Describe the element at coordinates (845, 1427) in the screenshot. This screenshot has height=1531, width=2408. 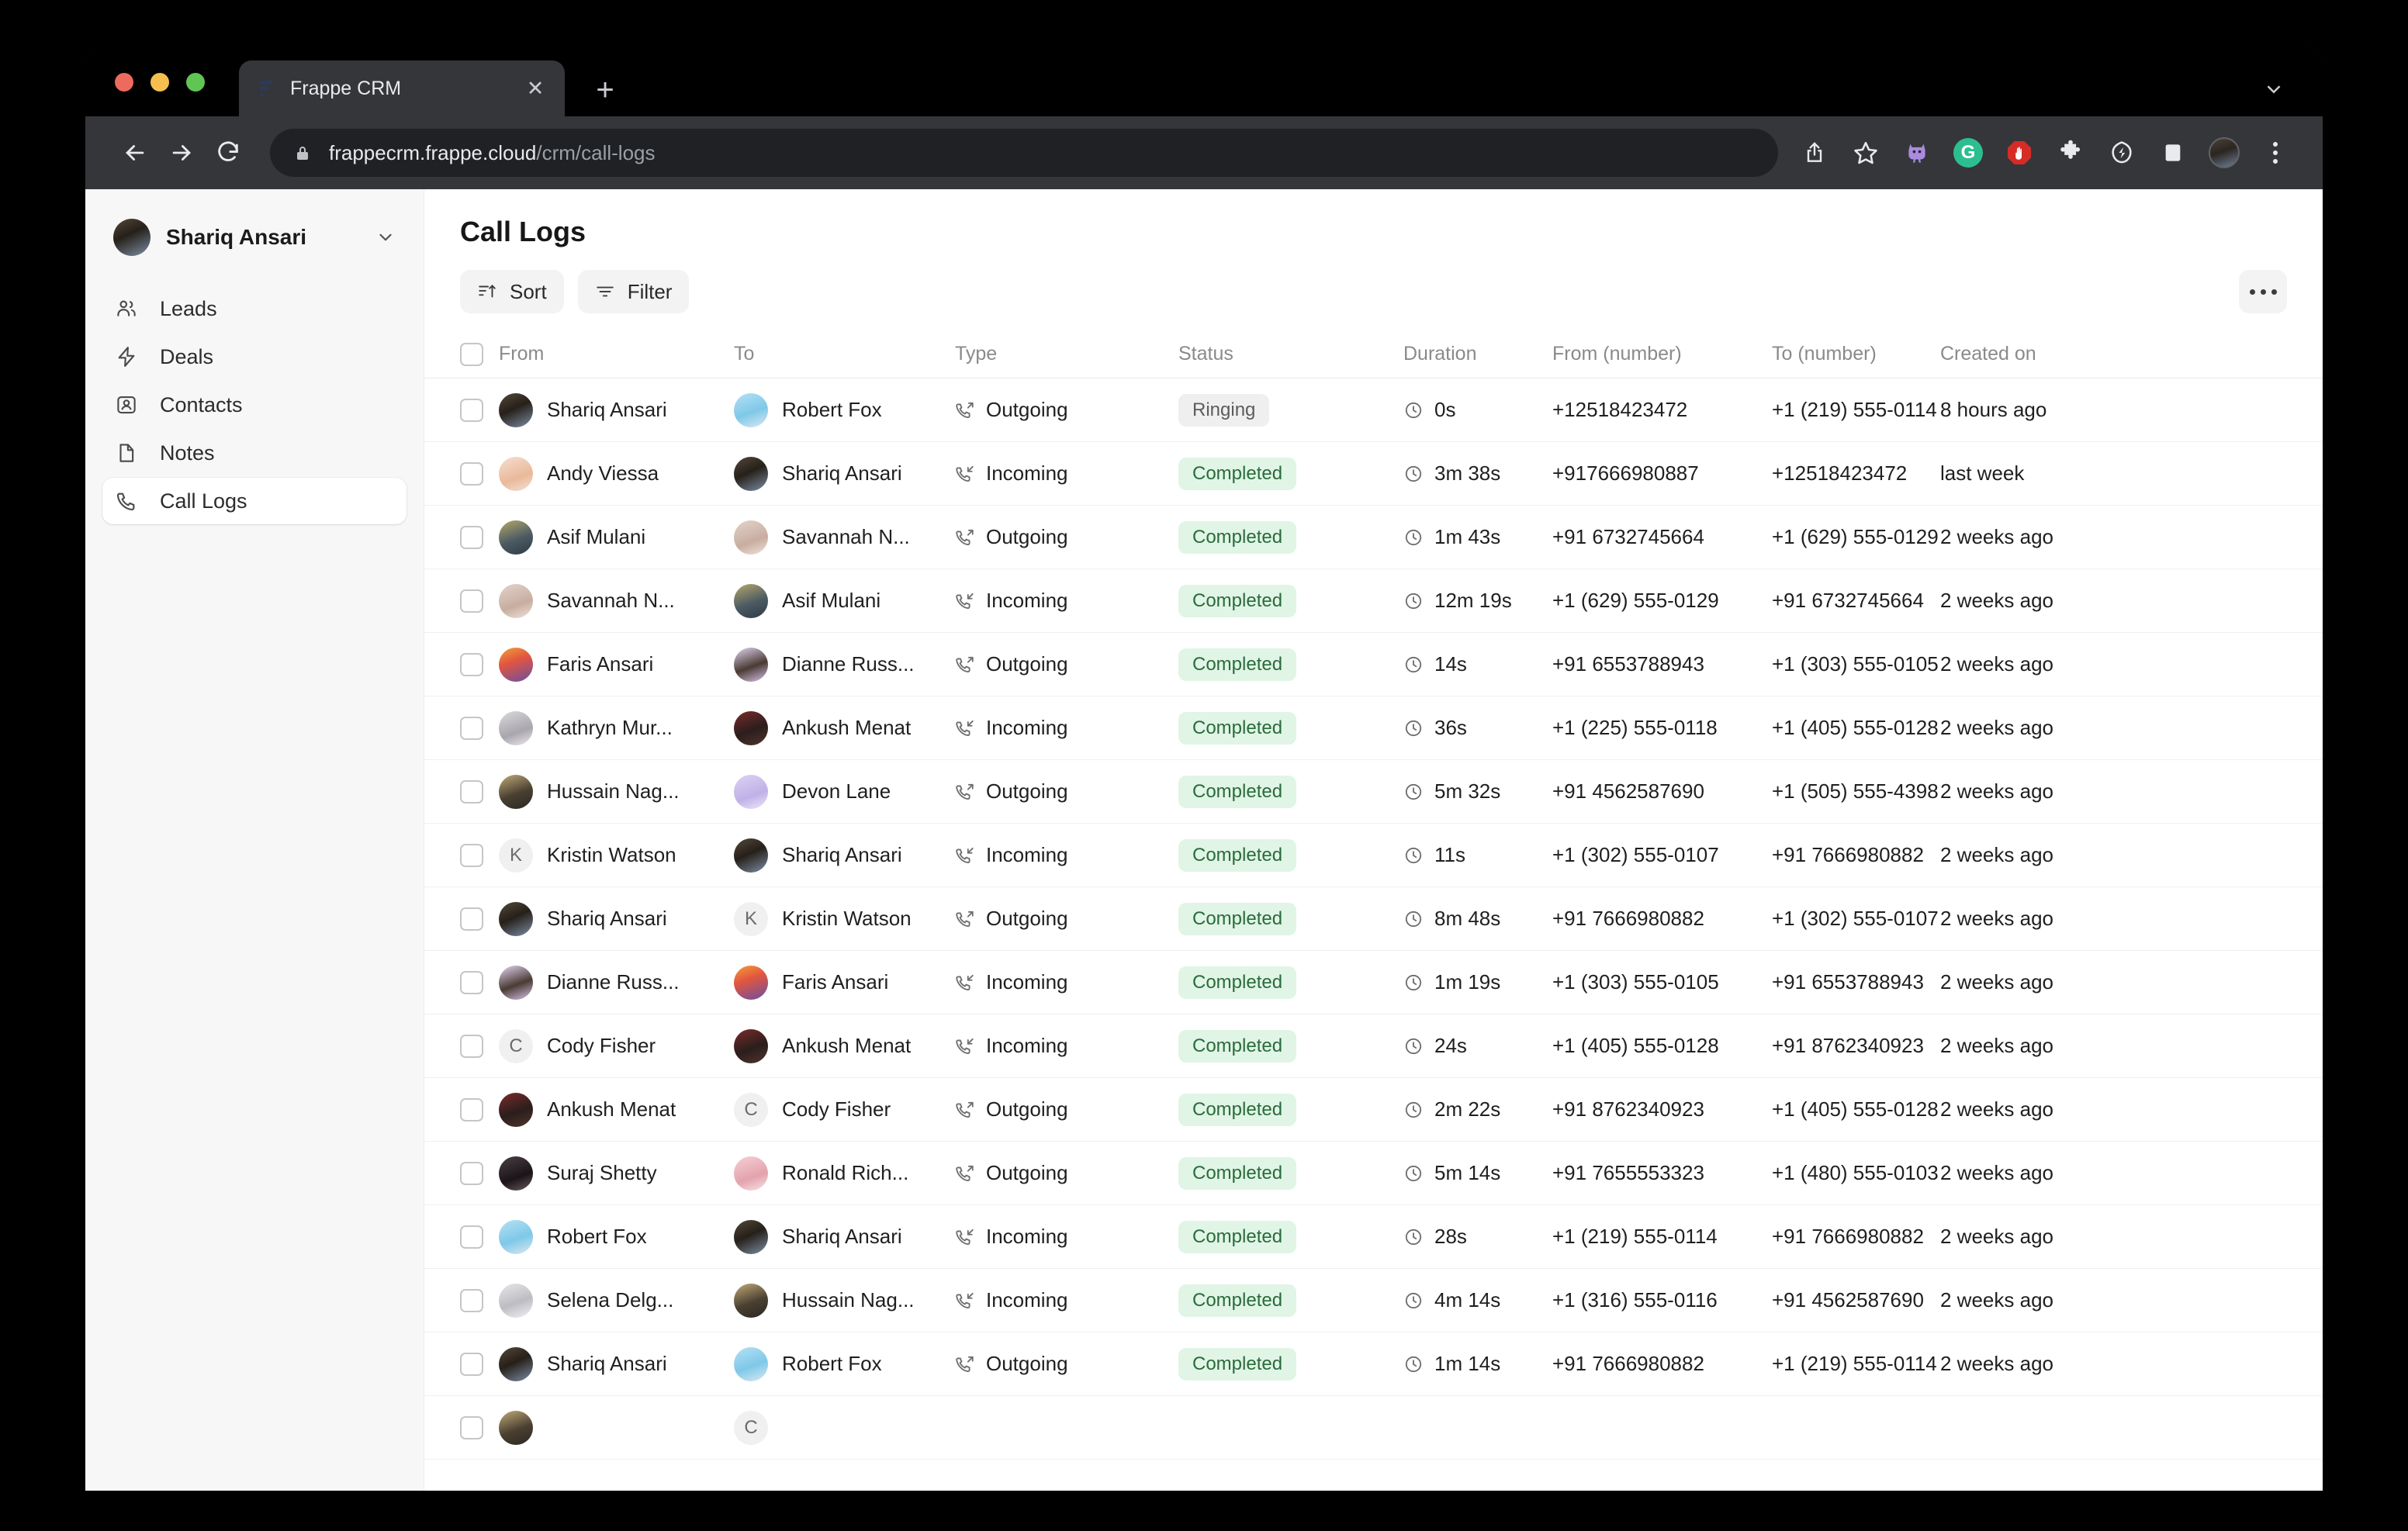
I see `cell-to: C` at that location.